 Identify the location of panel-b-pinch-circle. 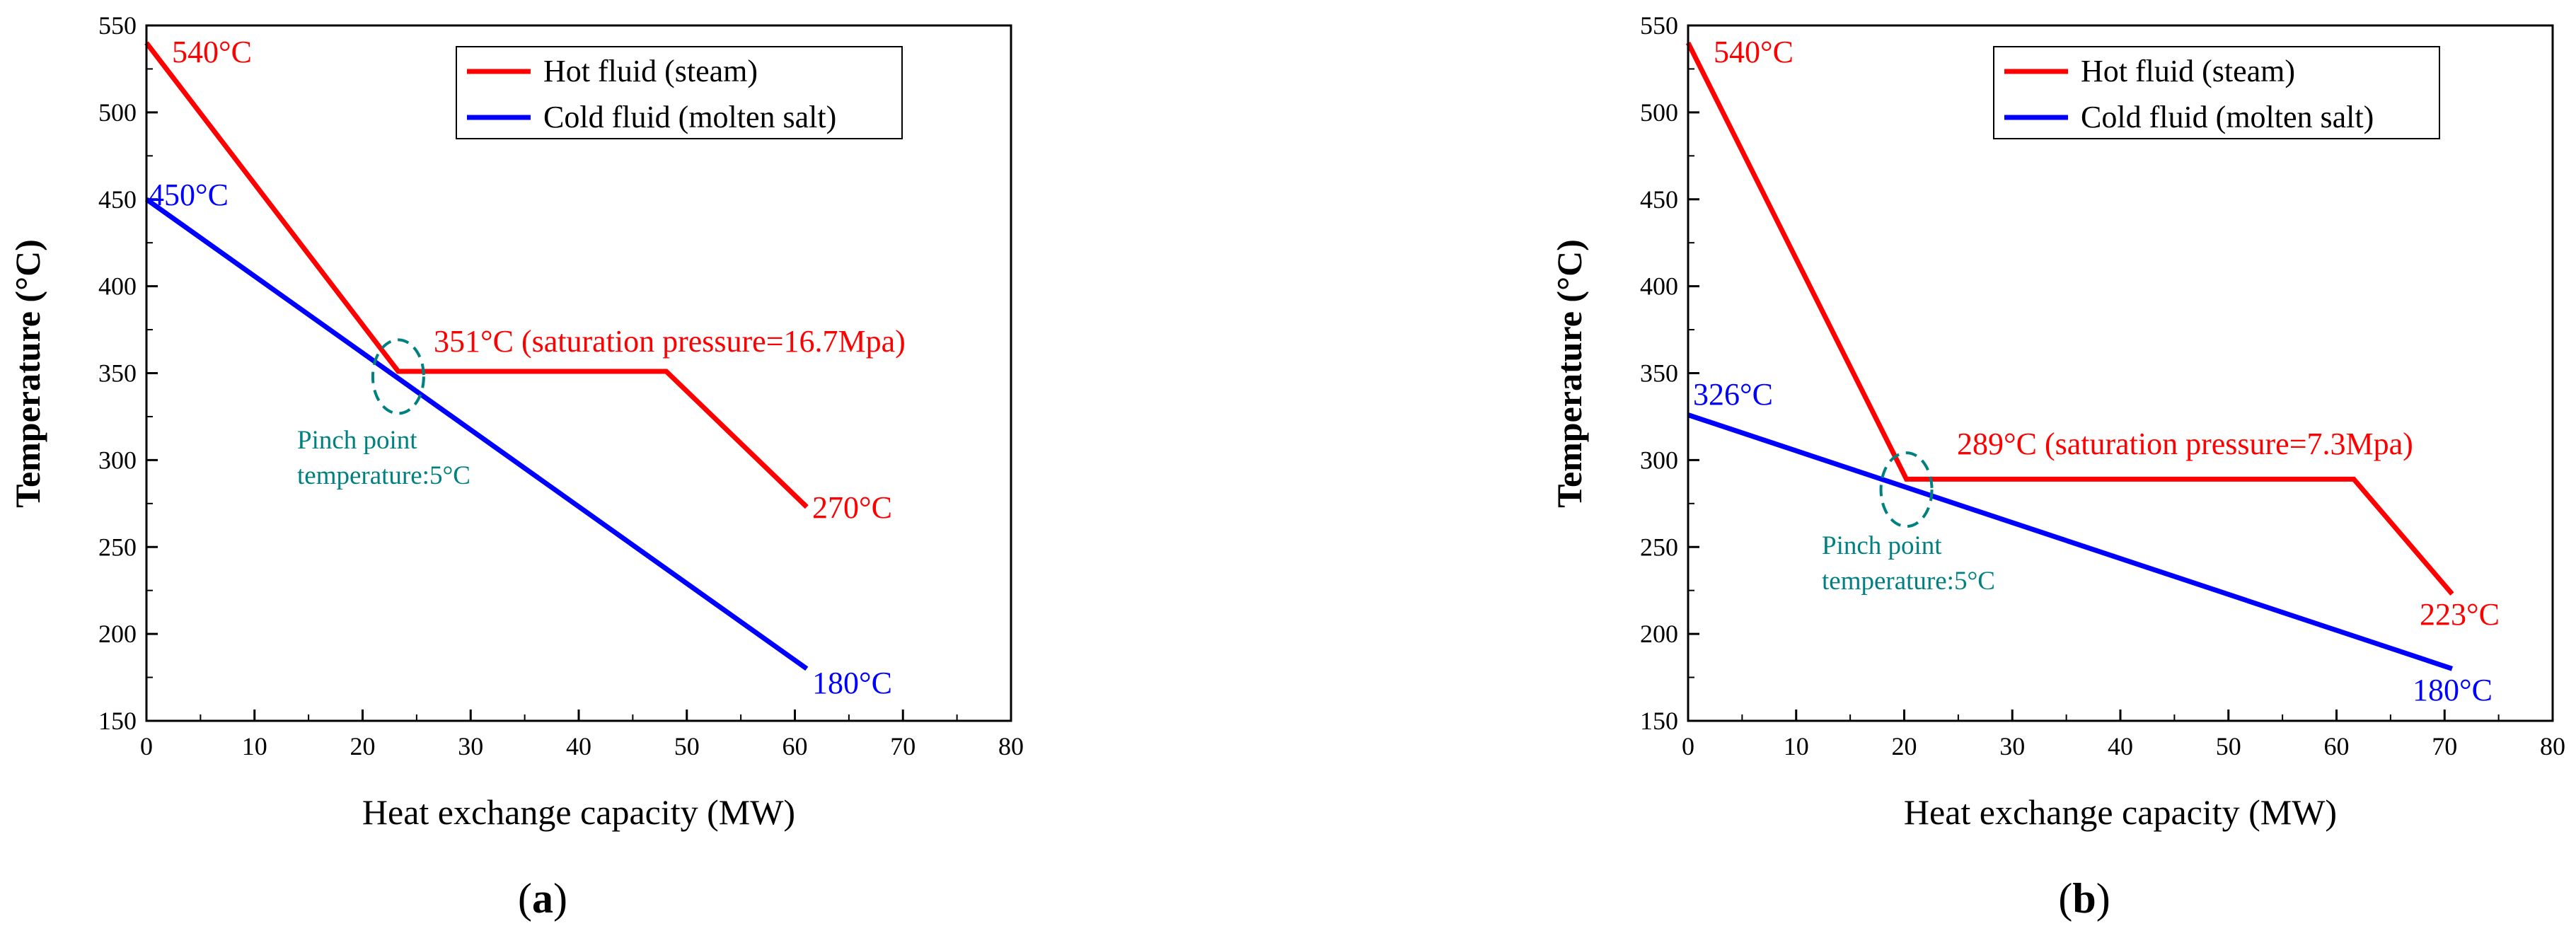
(1906, 490).